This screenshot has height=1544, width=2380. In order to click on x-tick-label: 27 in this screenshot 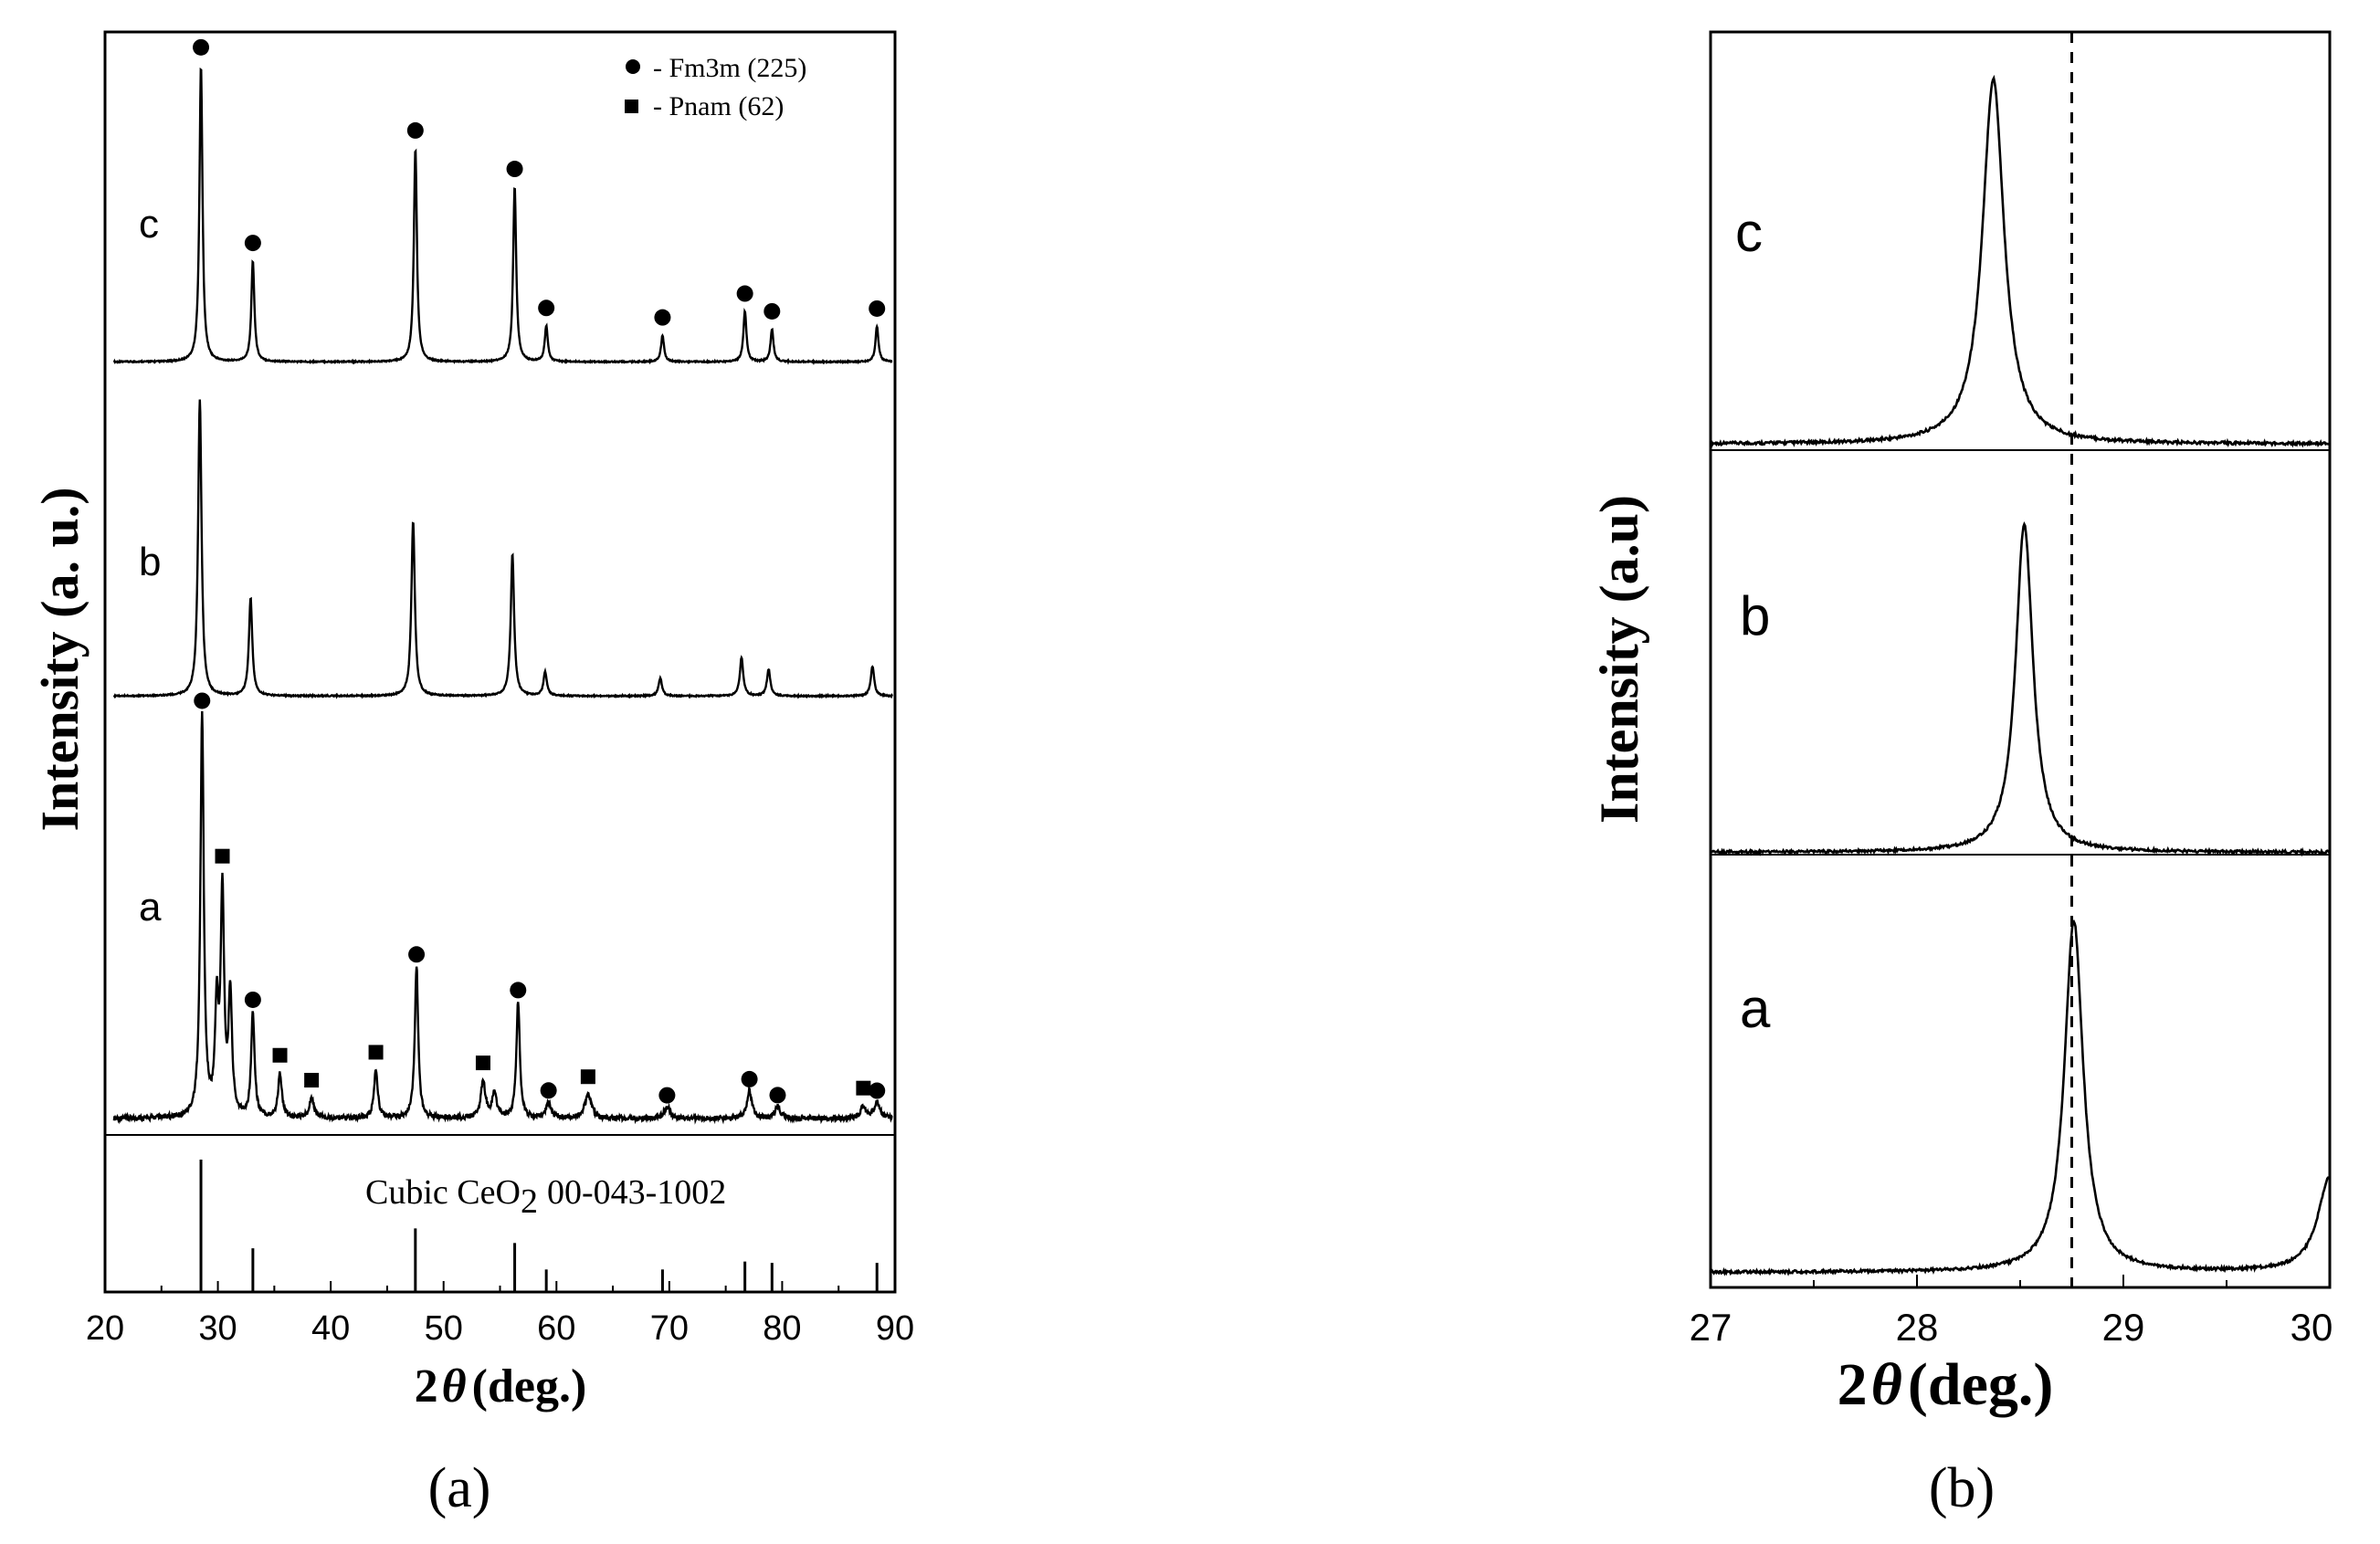, I will do `click(1711, 1327)`.